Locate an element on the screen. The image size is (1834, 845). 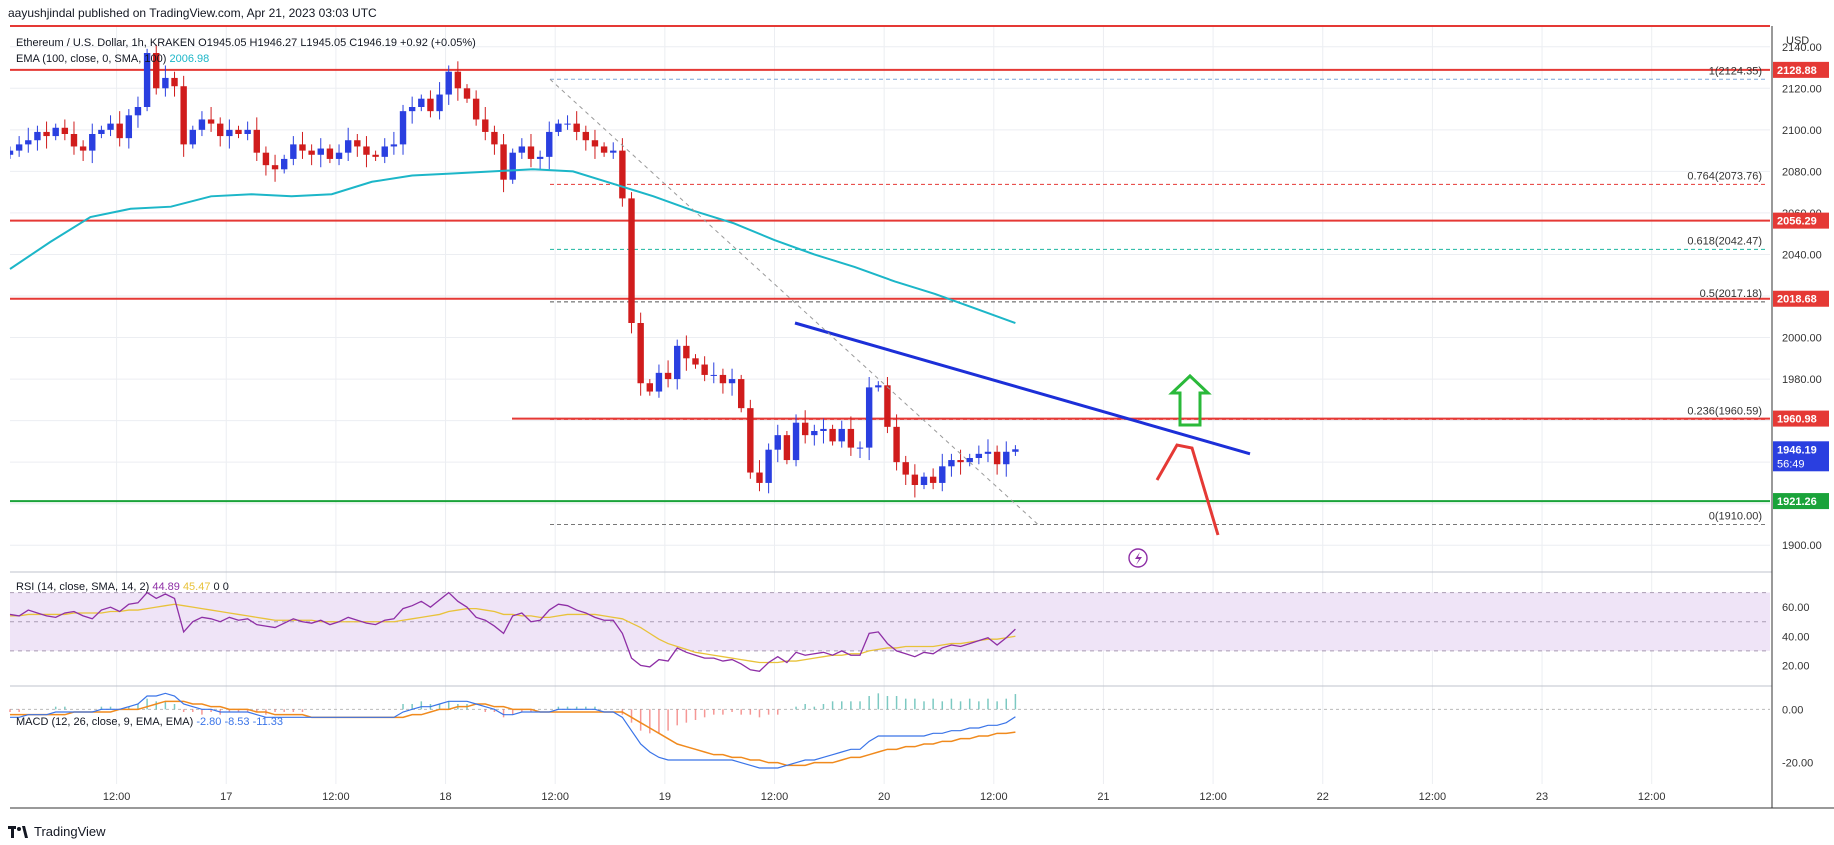
macd-signal-line is located at coordinates (513, 733).